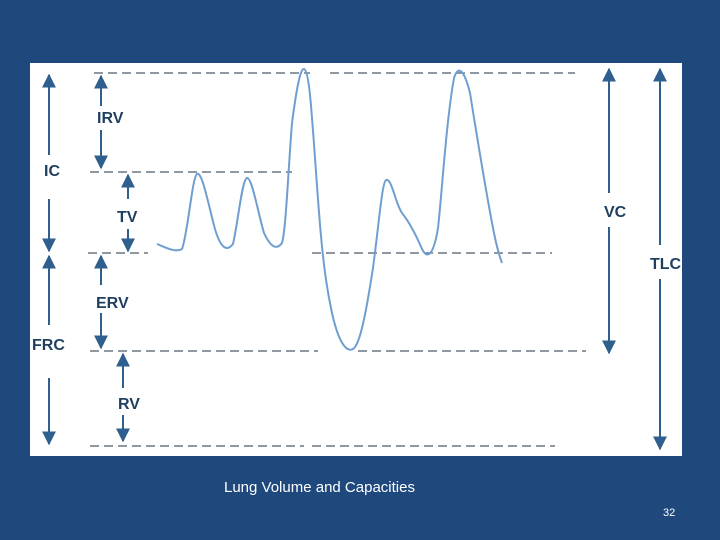 This screenshot has width=720, height=540. Describe the element at coordinates (110, 118) in the screenshot. I see `irv-label: IRV` at that location.